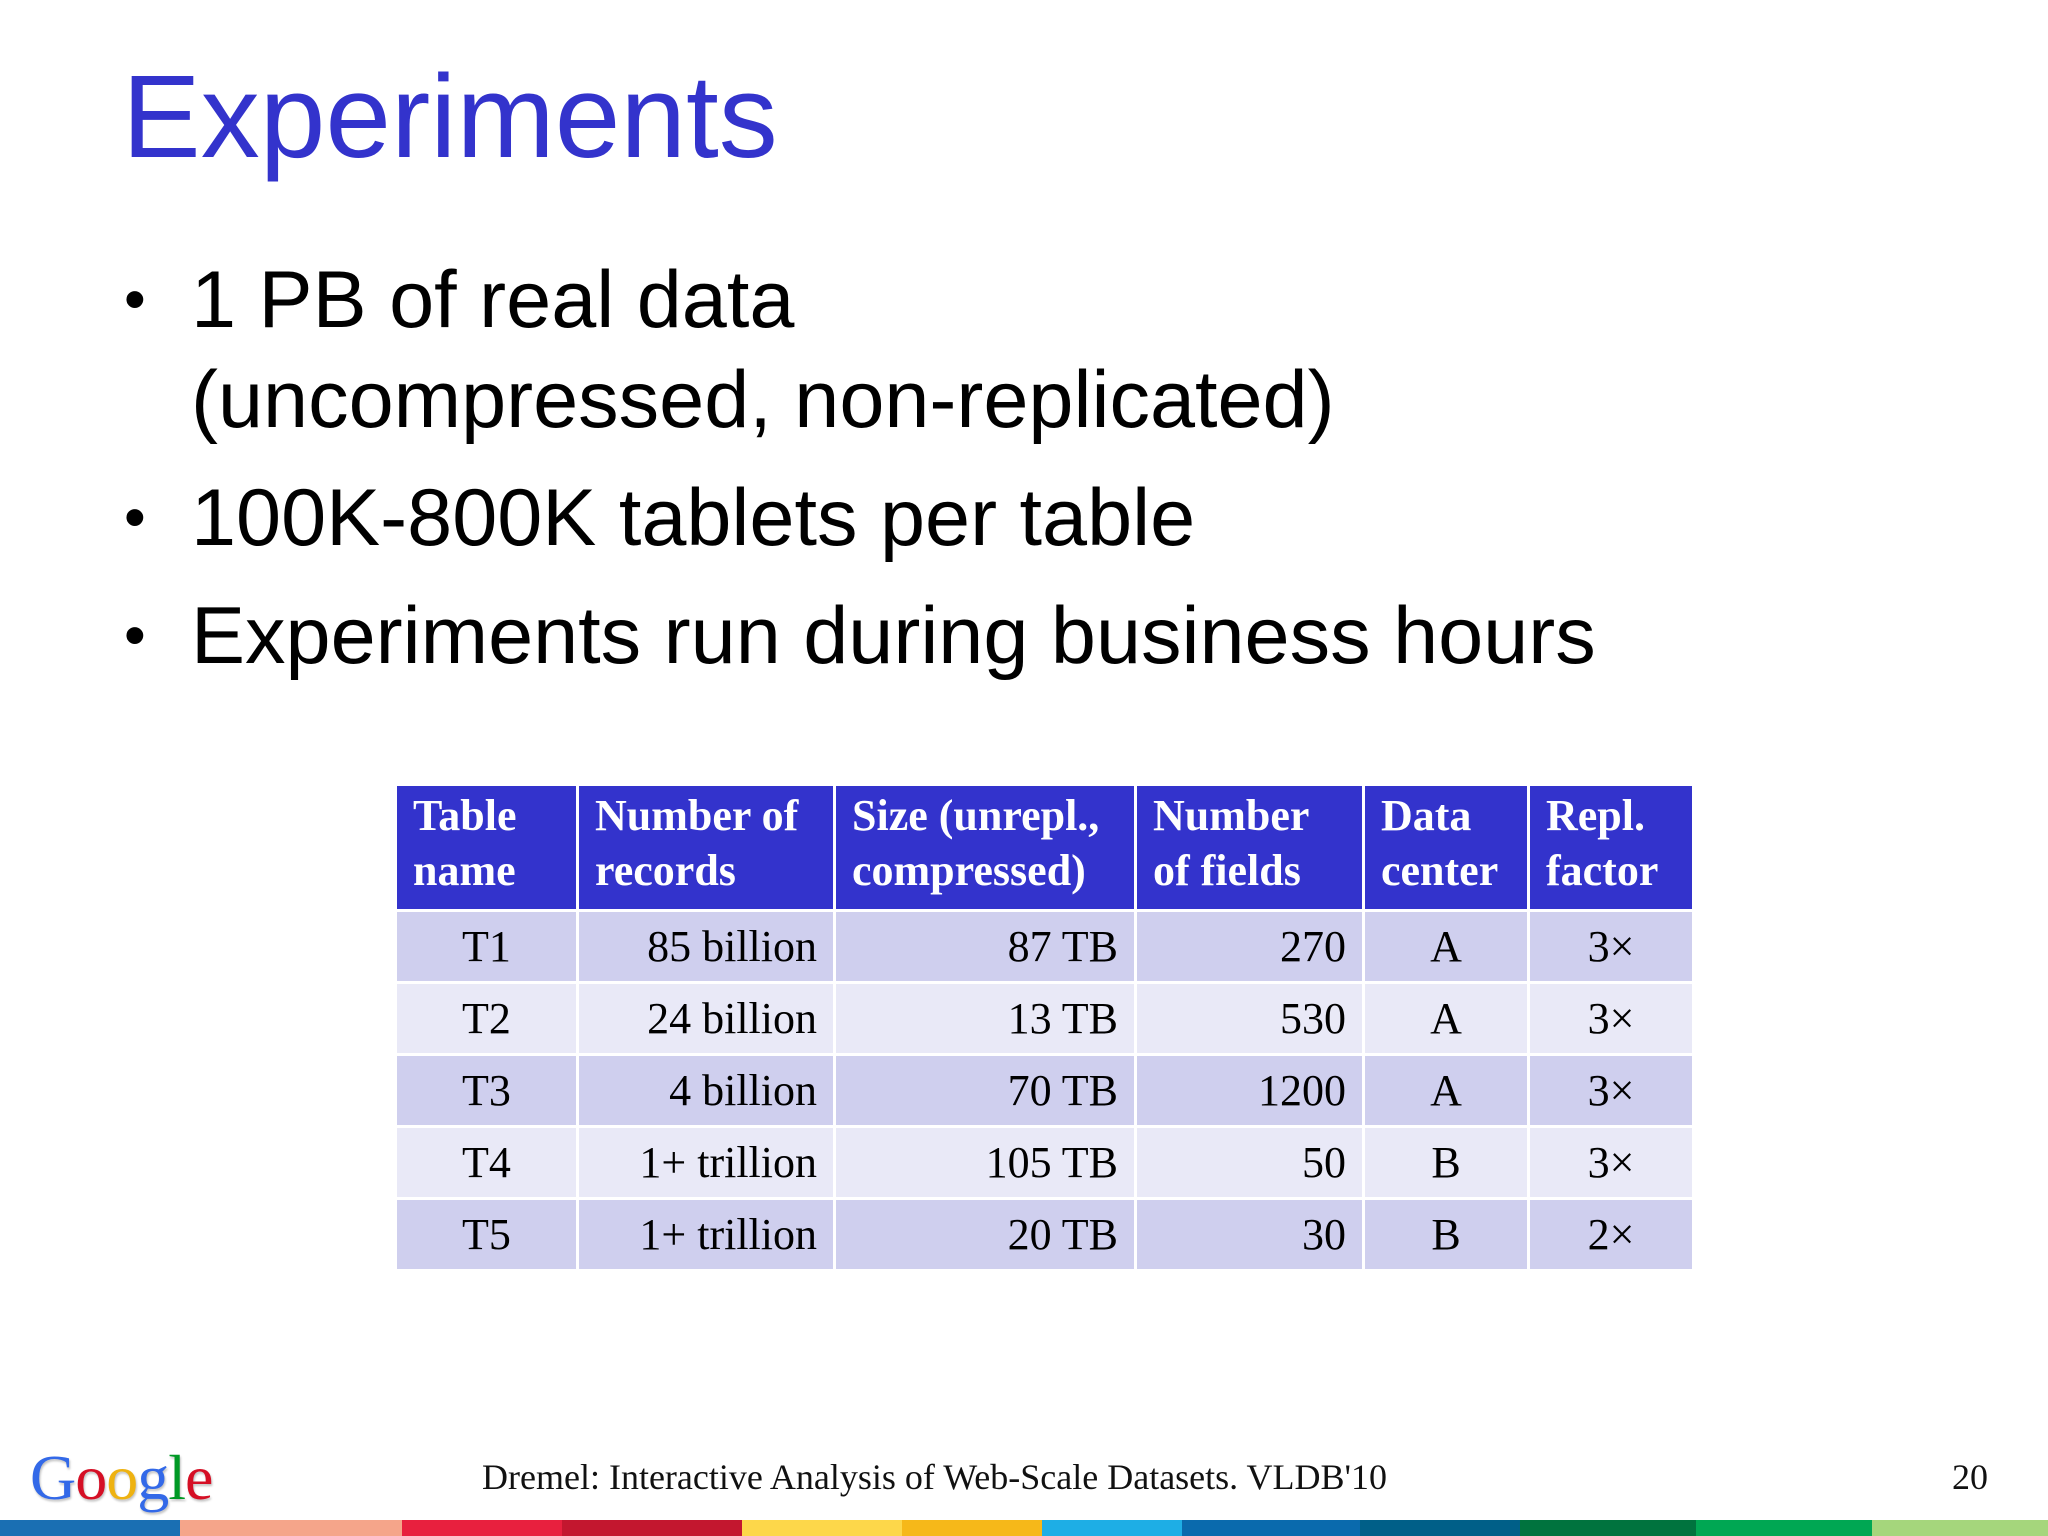 The image size is (2048, 1536). What do you see at coordinates (486, 946) in the screenshot?
I see `cell-table-name: T1` at bounding box center [486, 946].